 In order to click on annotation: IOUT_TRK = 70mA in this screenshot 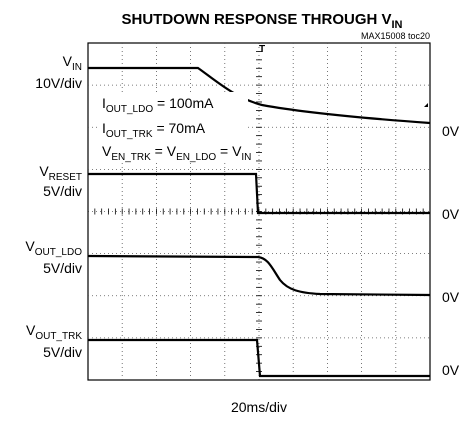, I will do `click(154, 130)`.